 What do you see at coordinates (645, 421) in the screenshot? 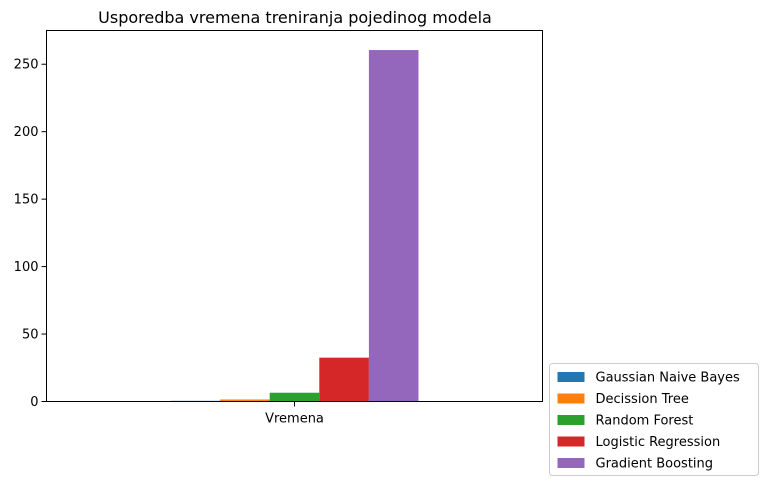
I see `legend-label: Random Forest` at bounding box center [645, 421].